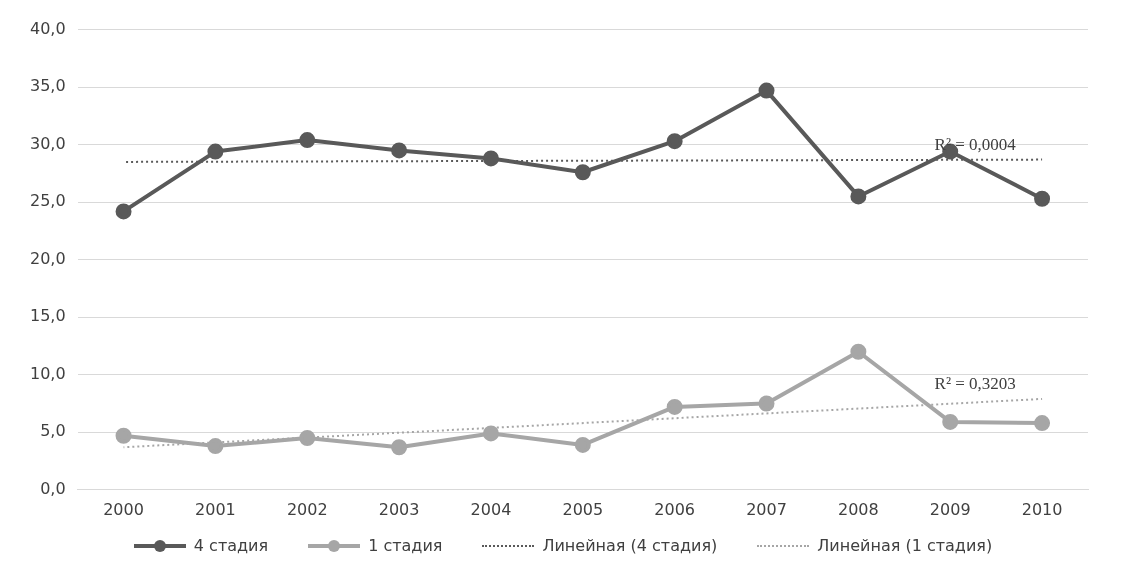 The width and height of the screenshot is (1136, 580). What do you see at coordinates (231, 545) in the screenshot?
I see `legend-label: 4 стадия` at bounding box center [231, 545].